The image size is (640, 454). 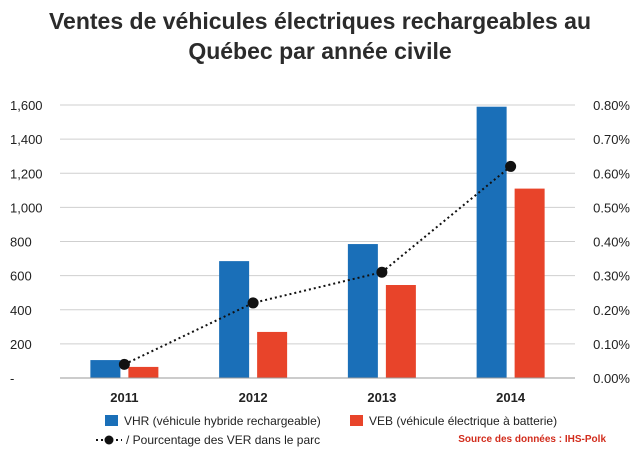 I want to click on y-left-tick-label: -, so click(x=12, y=378).